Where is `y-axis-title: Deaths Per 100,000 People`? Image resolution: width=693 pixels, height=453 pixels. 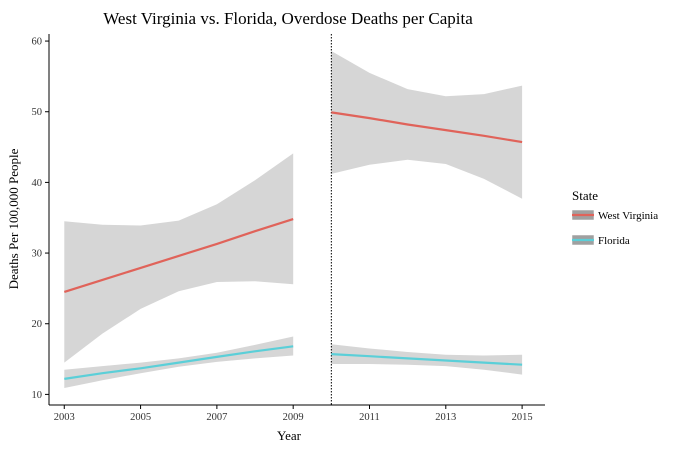 y-axis-title: Deaths Per 100,000 People is located at coordinates (13, 218).